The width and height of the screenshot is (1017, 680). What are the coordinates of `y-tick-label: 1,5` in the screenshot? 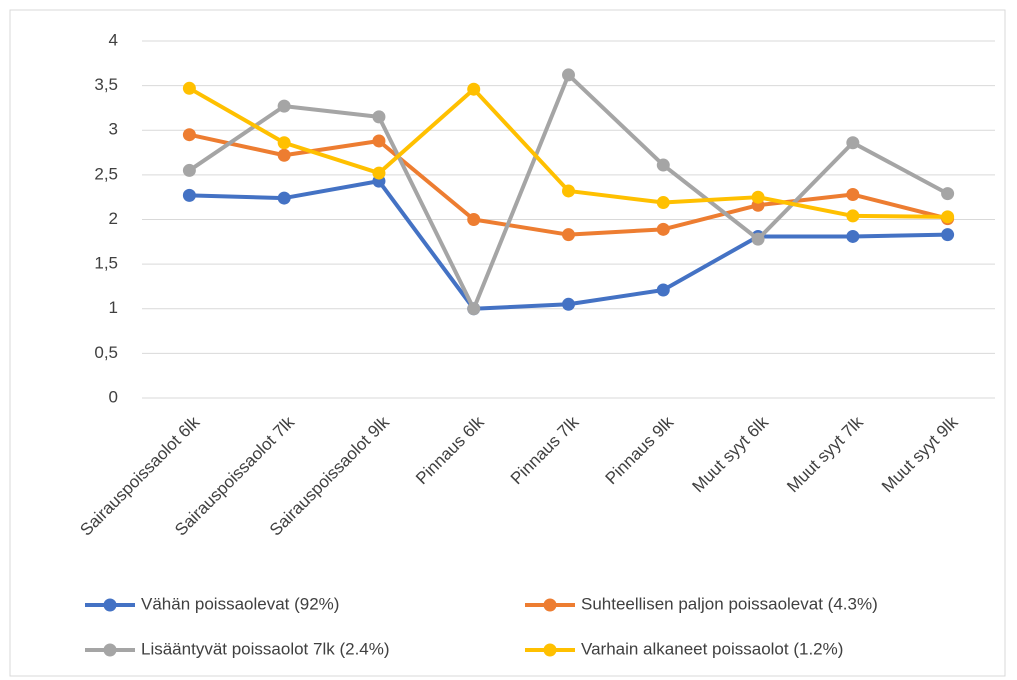 It's located at (106, 263).